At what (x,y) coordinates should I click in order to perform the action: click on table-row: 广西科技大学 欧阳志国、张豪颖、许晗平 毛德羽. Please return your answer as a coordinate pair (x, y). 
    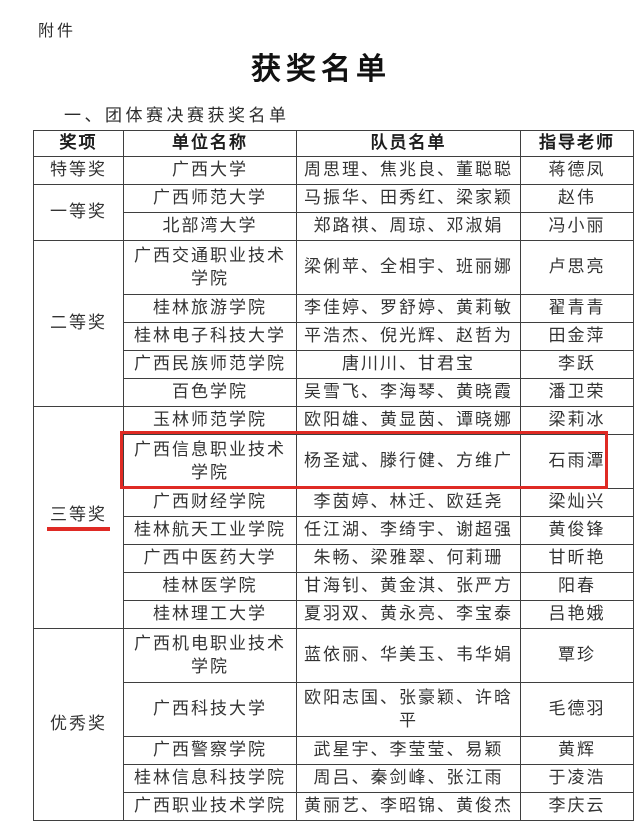
    Looking at the image, I should click on (334, 709).